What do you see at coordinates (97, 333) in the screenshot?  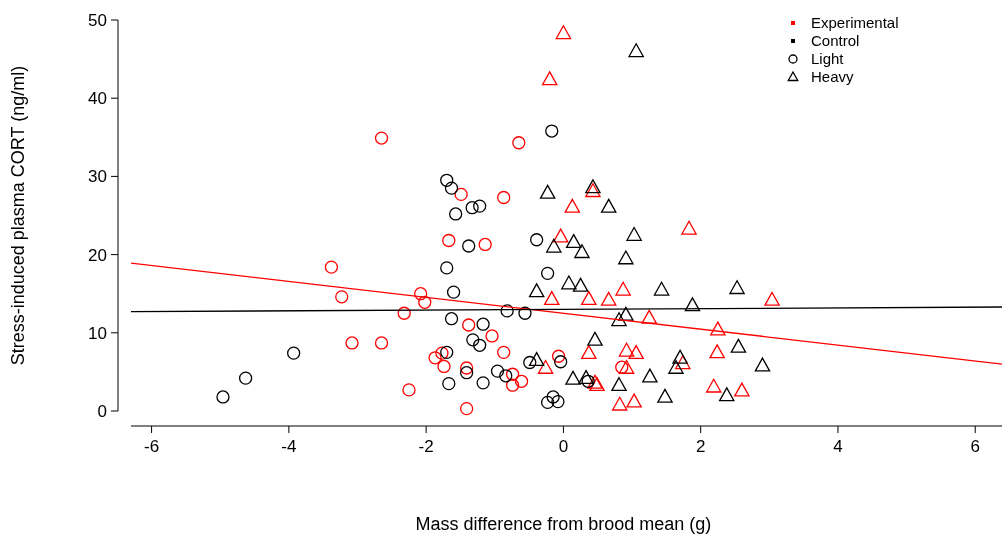 I see `y-tick-label: 10` at bounding box center [97, 333].